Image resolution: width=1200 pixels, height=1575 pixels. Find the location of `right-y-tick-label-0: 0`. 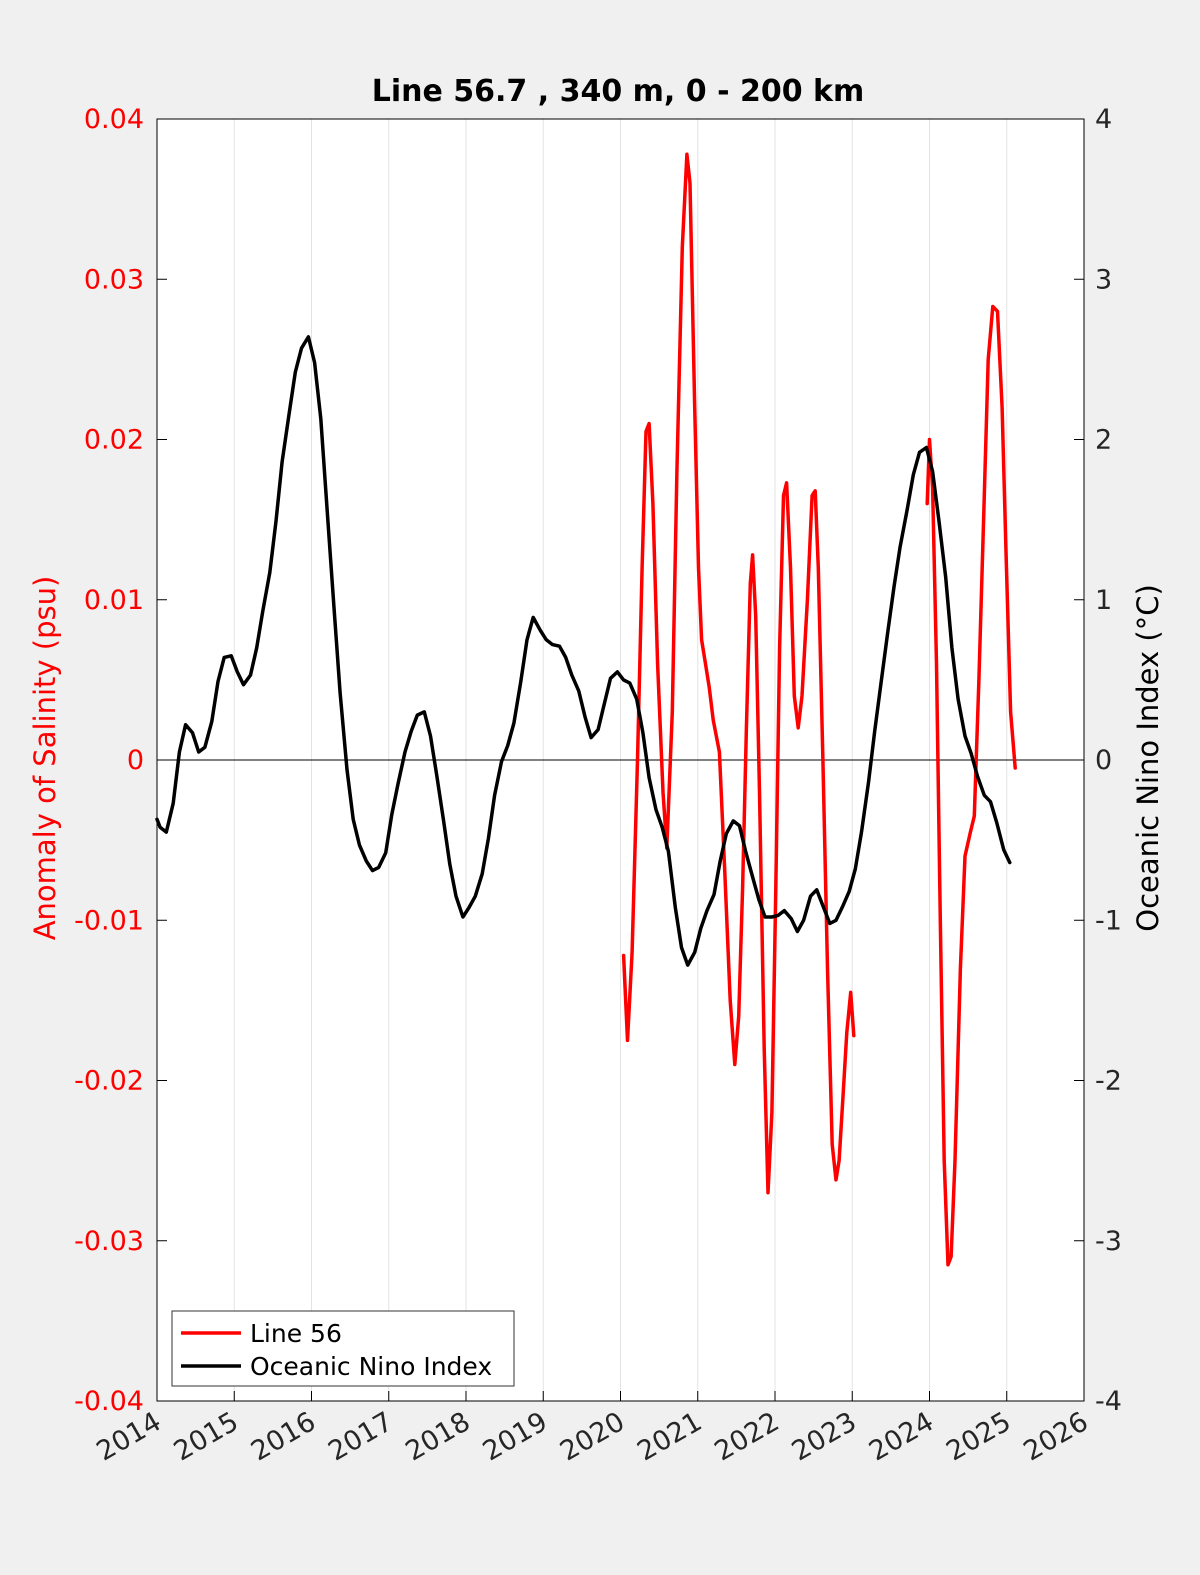

right-y-tick-label-0: 0 is located at coordinates (1103, 760).